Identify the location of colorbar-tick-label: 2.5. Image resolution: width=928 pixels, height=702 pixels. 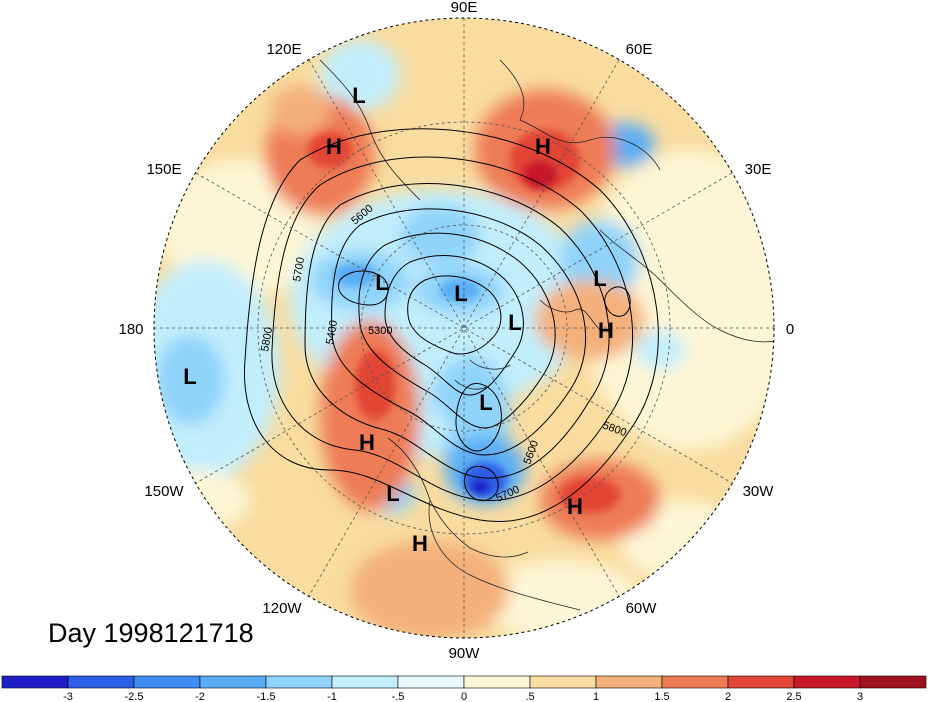
(793, 696).